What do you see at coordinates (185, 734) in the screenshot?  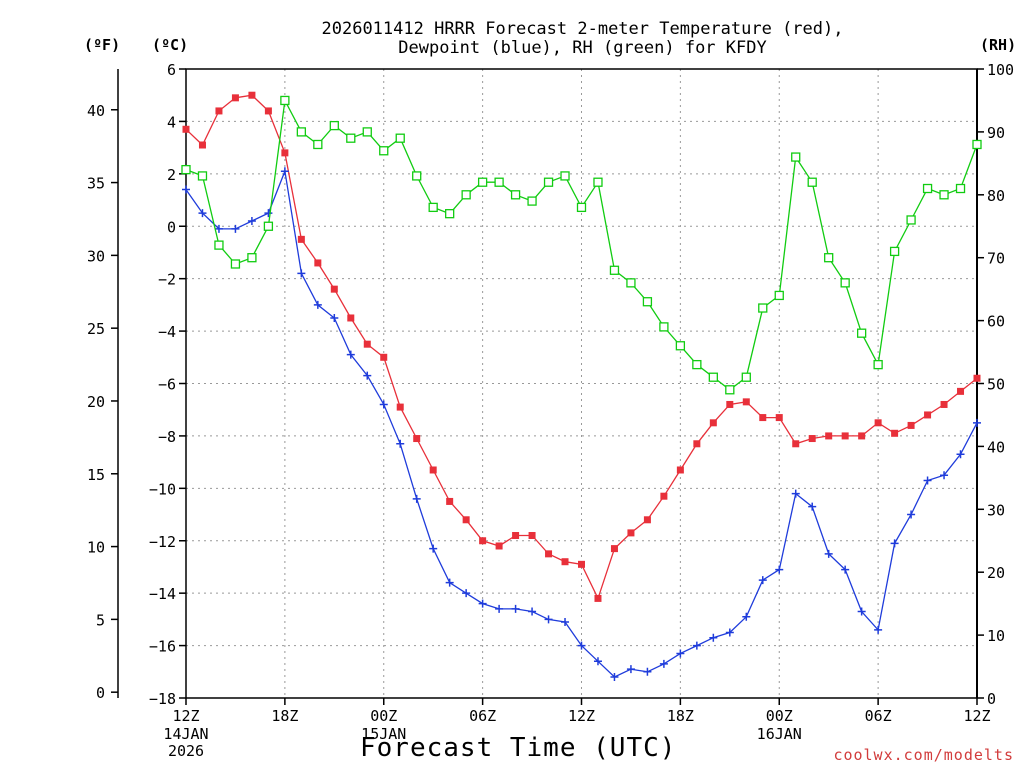 I see `x-tick-date-label: 14JAN` at bounding box center [185, 734].